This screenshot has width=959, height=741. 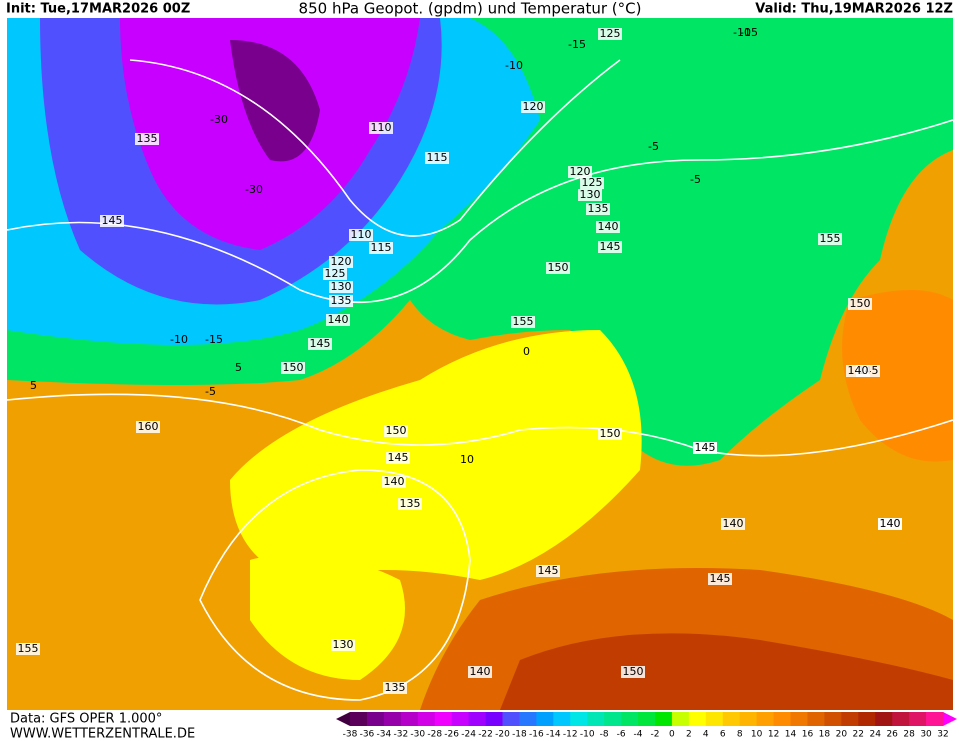 What do you see at coordinates (672, 735) in the screenshot?
I see `scale-label: 0` at bounding box center [672, 735].